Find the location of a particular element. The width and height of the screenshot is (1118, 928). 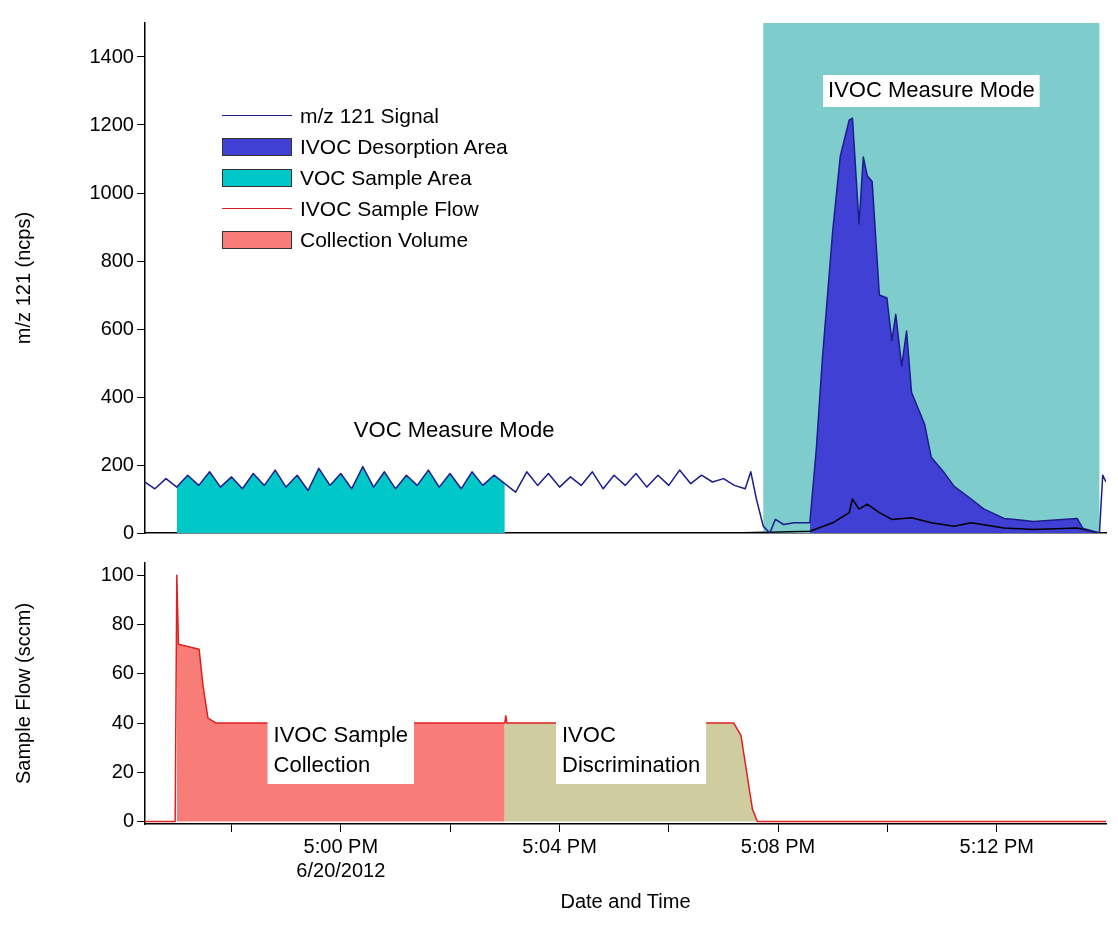

x-tick-label: 5:12 PM is located at coordinates (997, 845).